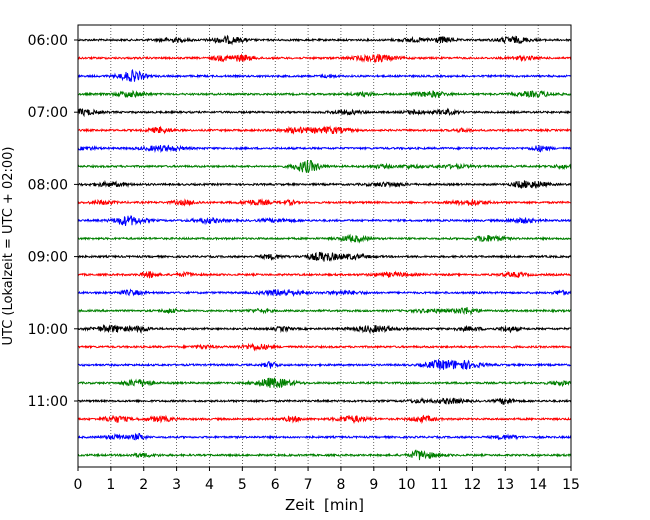  What do you see at coordinates (440, 485) in the screenshot?
I see `x-tick-label: 11` at bounding box center [440, 485].